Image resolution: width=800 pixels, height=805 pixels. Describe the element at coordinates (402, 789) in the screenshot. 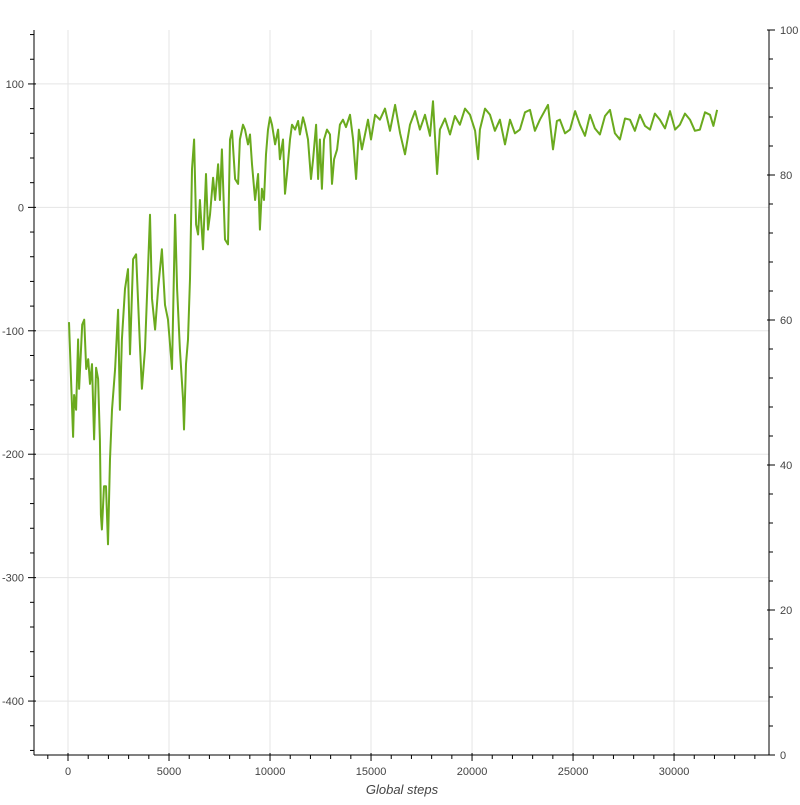

I see `x-axis-label: Global steps` at that location.